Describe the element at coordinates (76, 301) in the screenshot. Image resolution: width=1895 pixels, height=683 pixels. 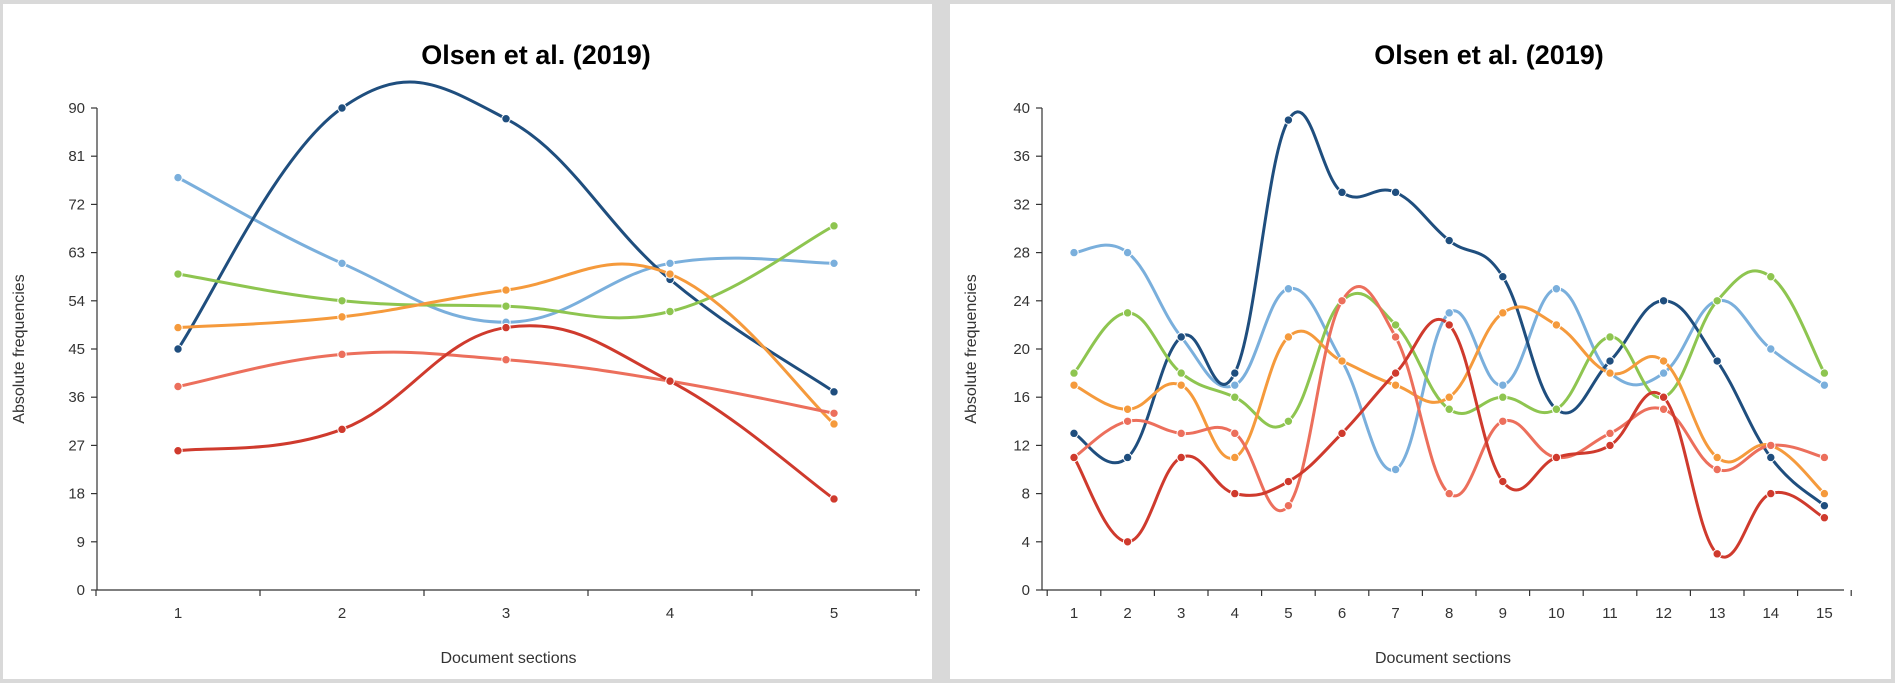
I see `y-tick-label: 54` at that location.